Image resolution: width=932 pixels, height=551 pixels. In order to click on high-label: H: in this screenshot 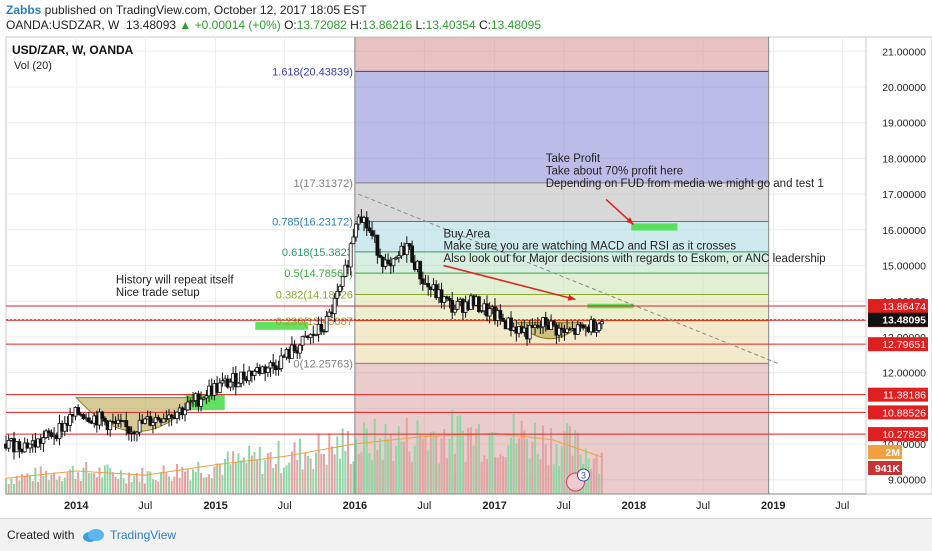, I will do `click(356, 25)`.